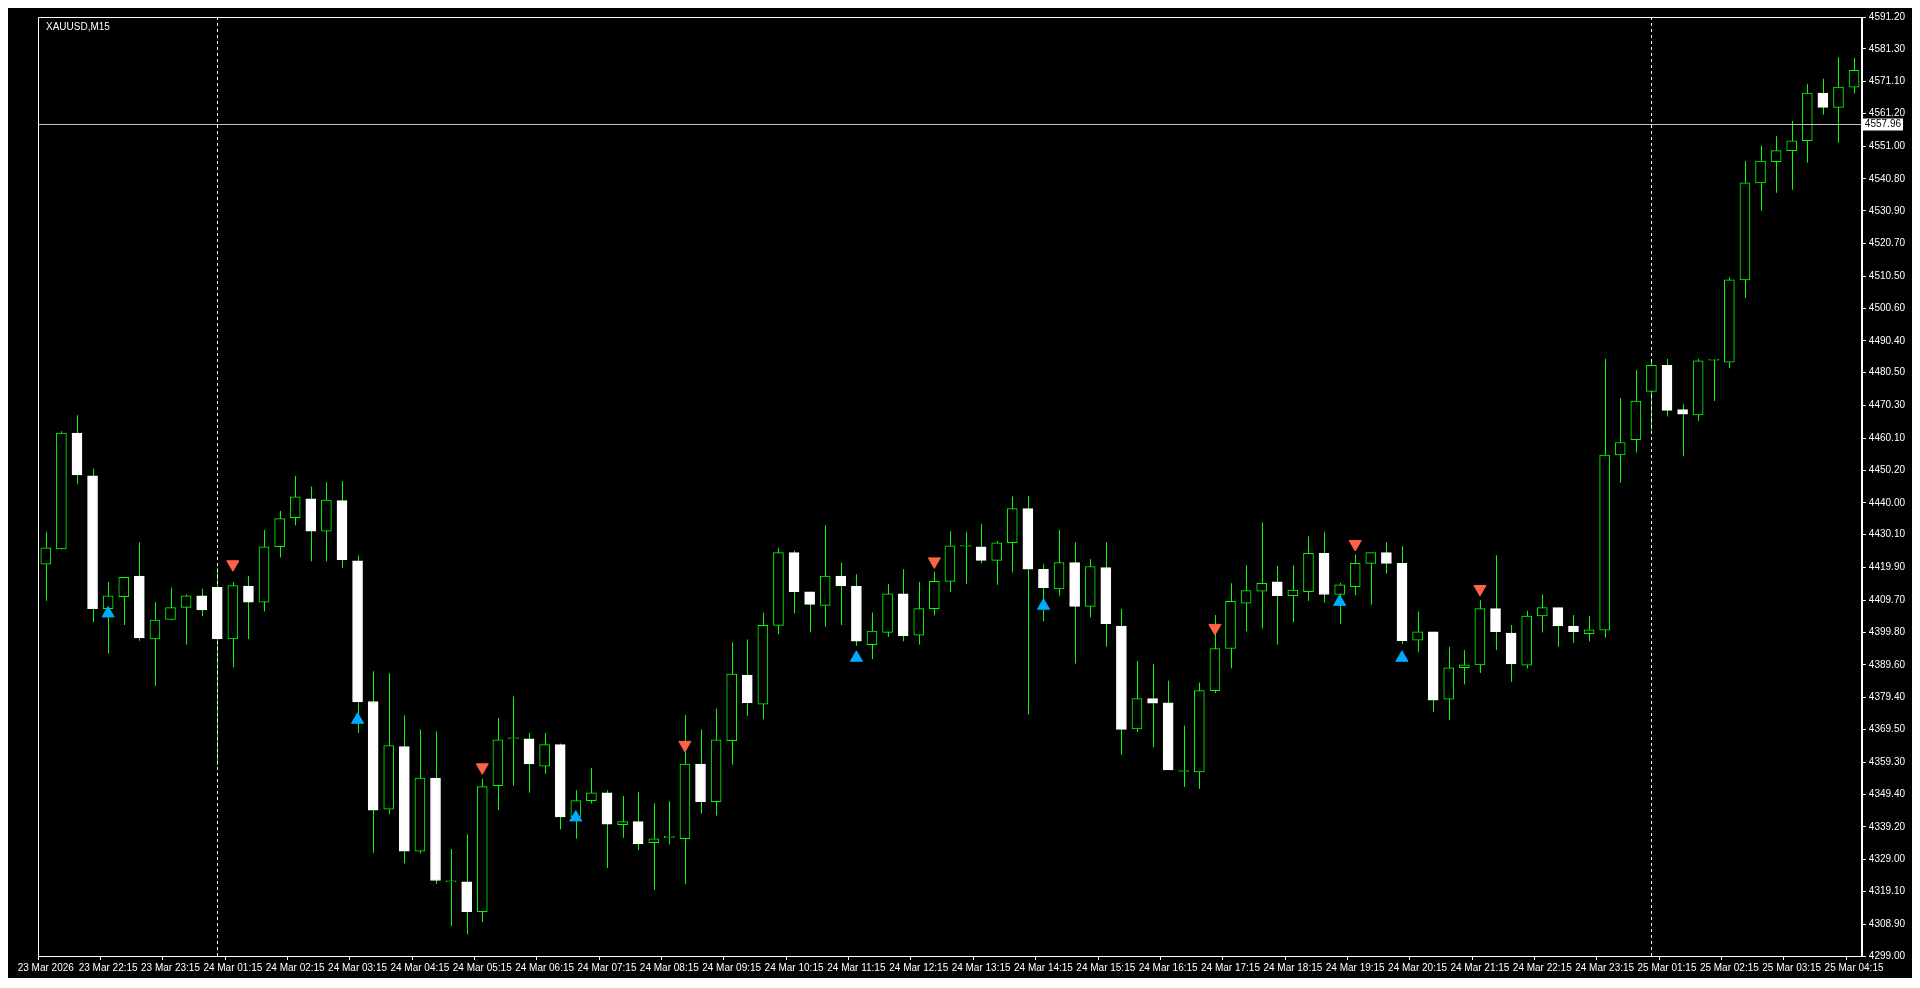  What do you see at coordinates (1887, 16) in the screenshot?
I see `y-tick-label: 4591.20` at bounding box center [1887, 16].